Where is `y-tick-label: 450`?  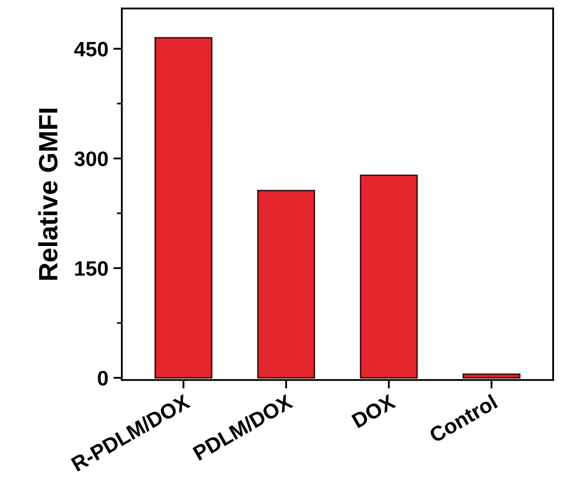
y-tick-label: 450 is located at coordinates (91, 49).